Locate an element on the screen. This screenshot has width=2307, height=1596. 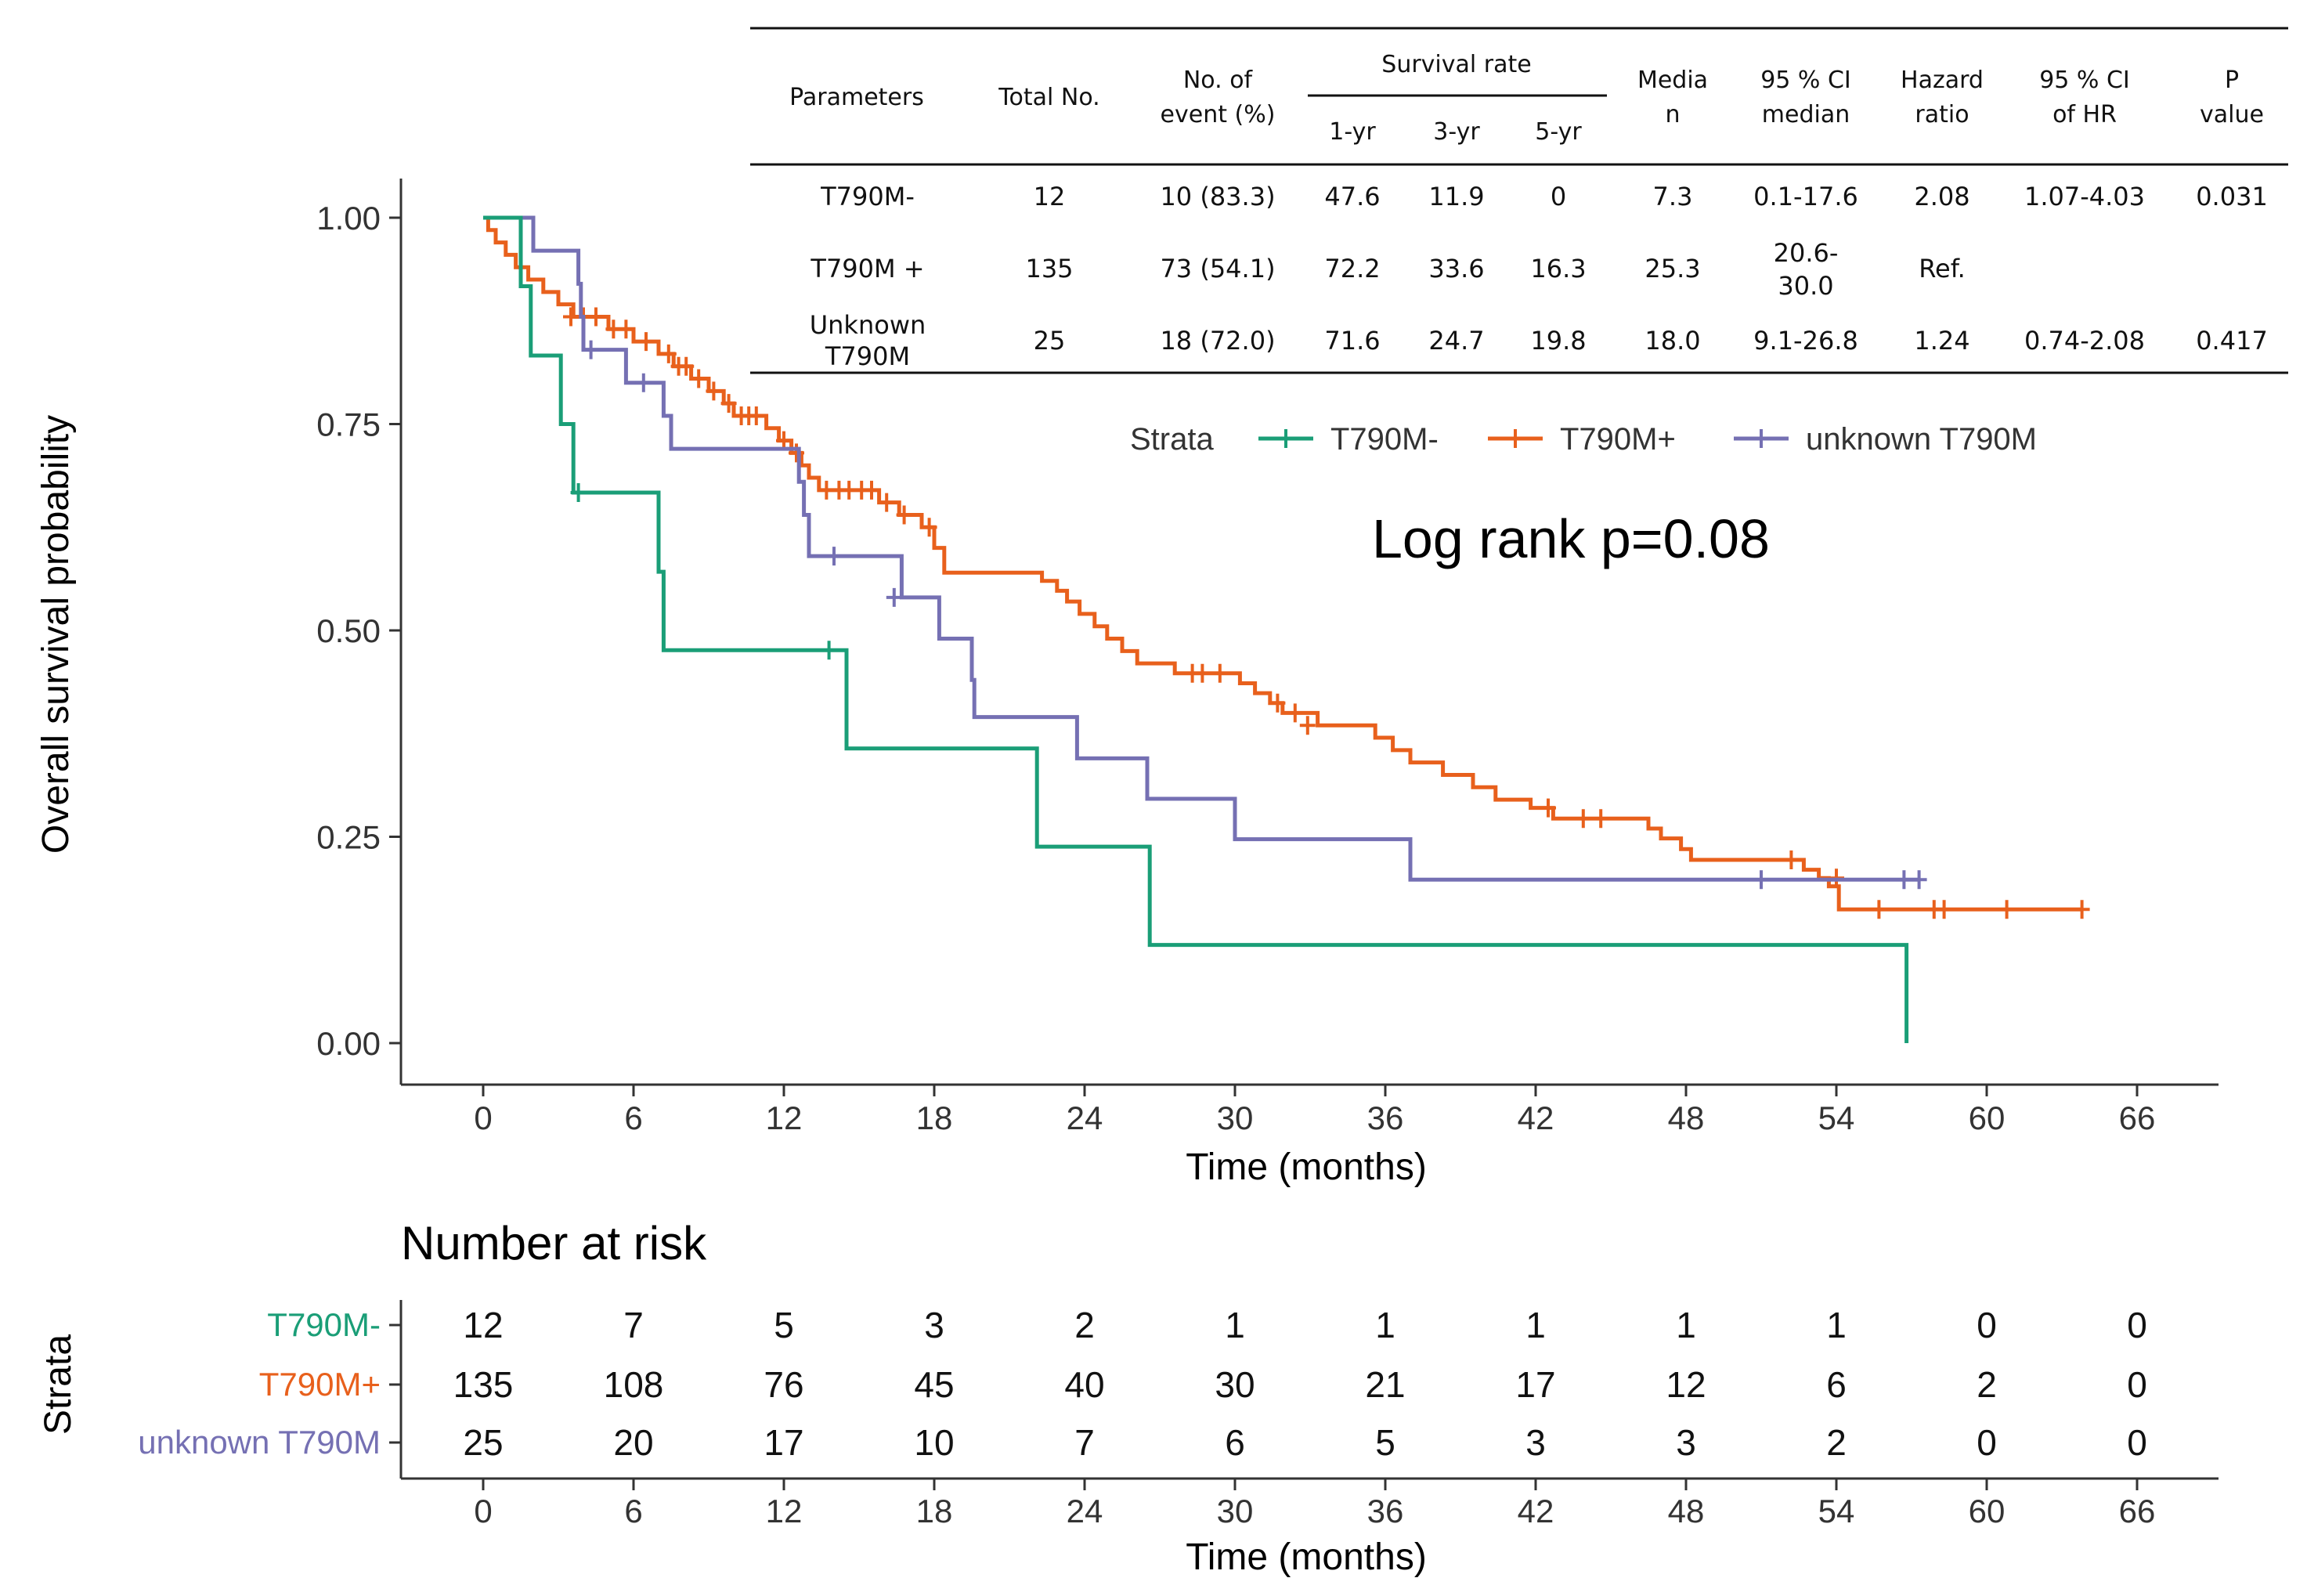
risk-x-tick: 60 is located at coordinates (1987, 1504).